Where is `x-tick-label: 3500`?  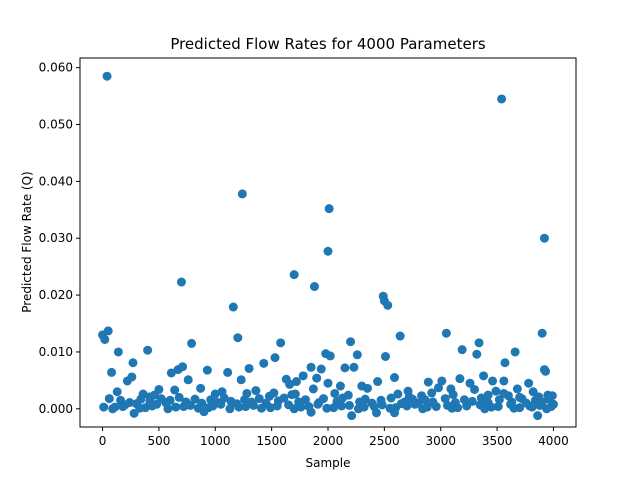
x-tick-label: 3500 is located at coordinates (497, 441).